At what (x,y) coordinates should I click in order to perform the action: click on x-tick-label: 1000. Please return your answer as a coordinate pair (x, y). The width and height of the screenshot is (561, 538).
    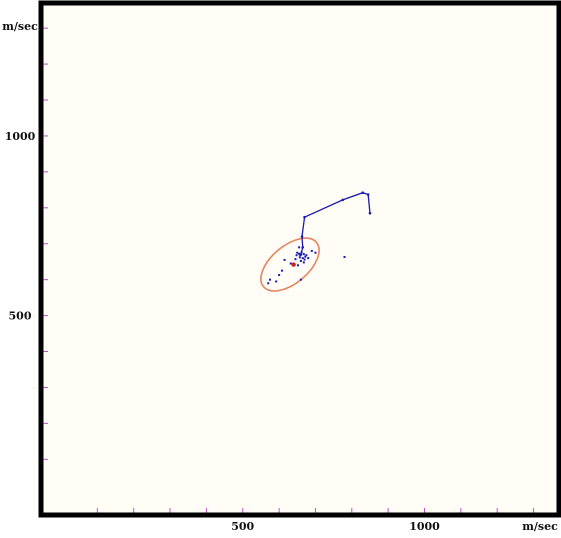
    Looking at the image, I should click on (424, 526).